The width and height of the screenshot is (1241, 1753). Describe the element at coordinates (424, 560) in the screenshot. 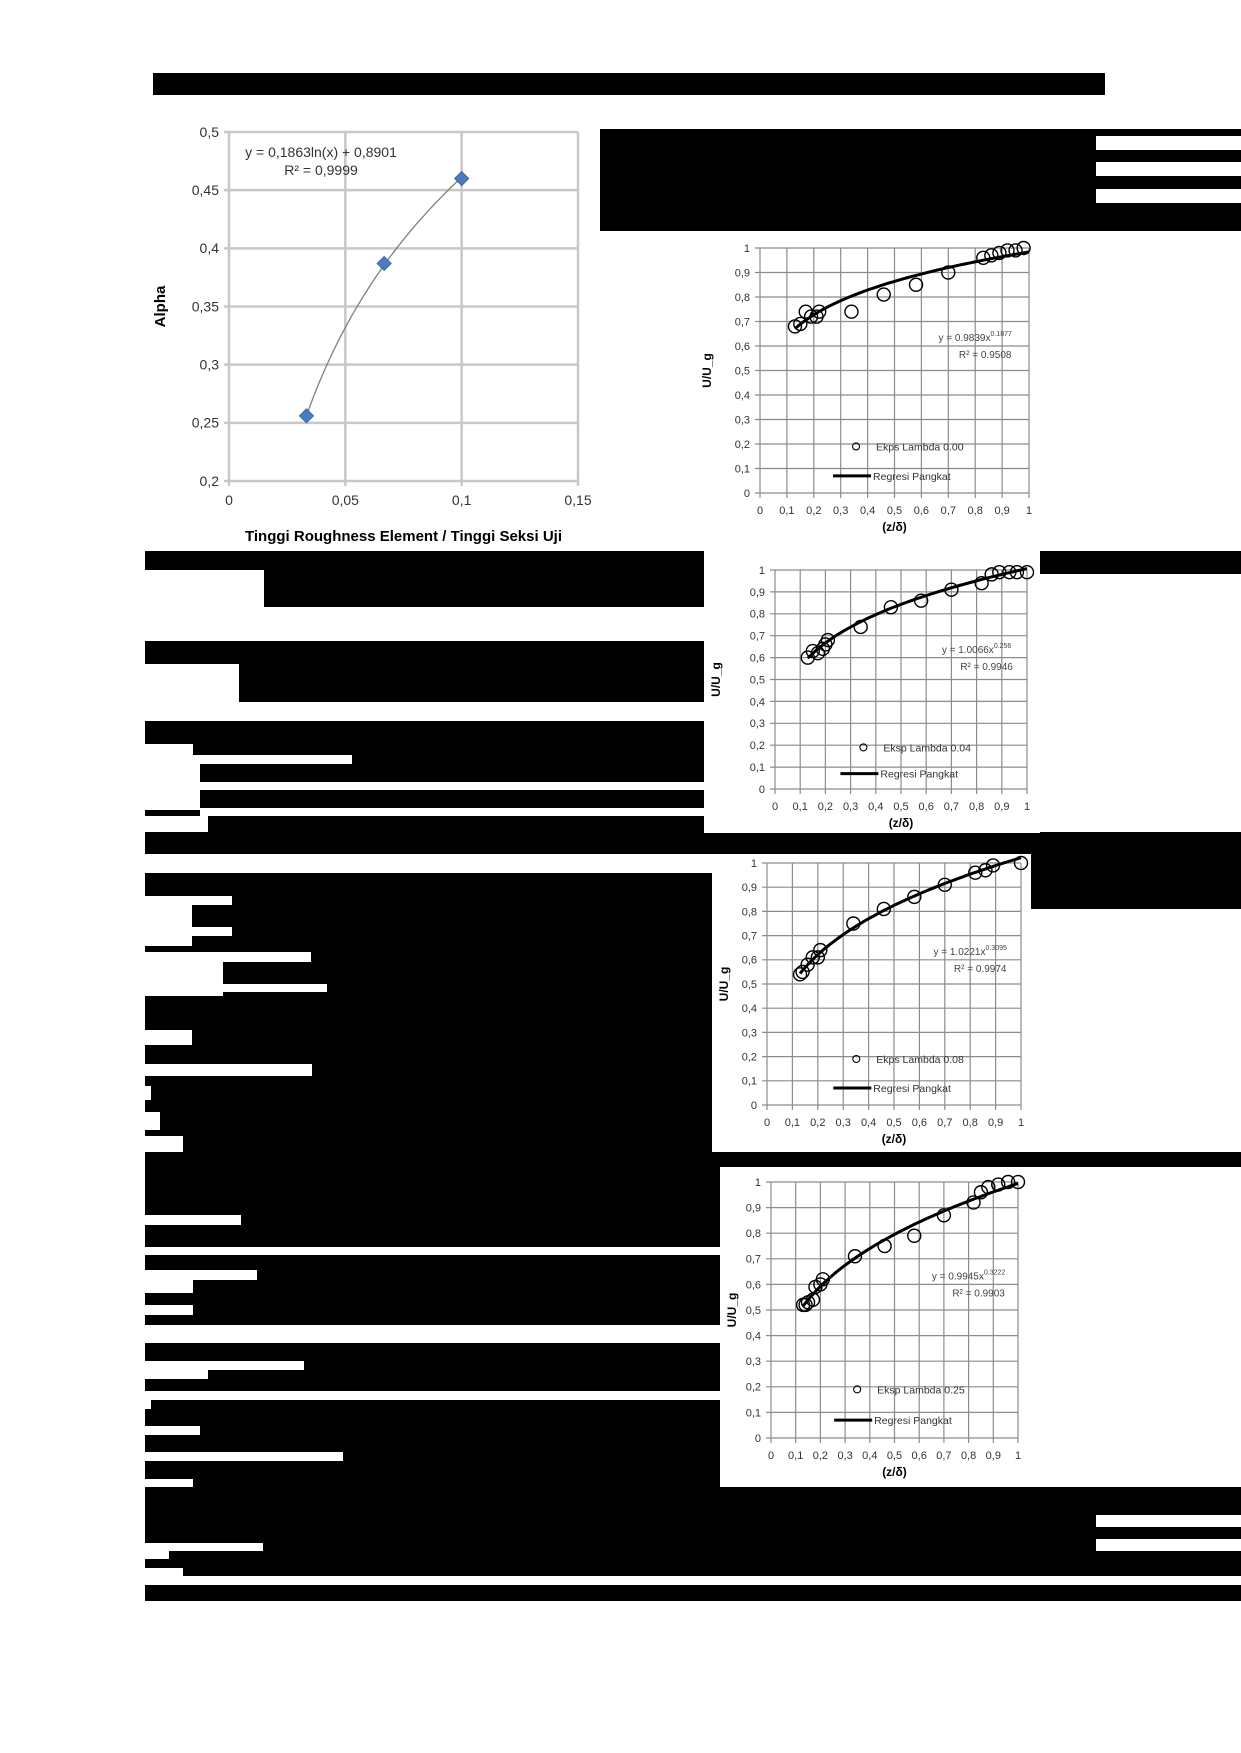

I see `redacted-caption` at that location.